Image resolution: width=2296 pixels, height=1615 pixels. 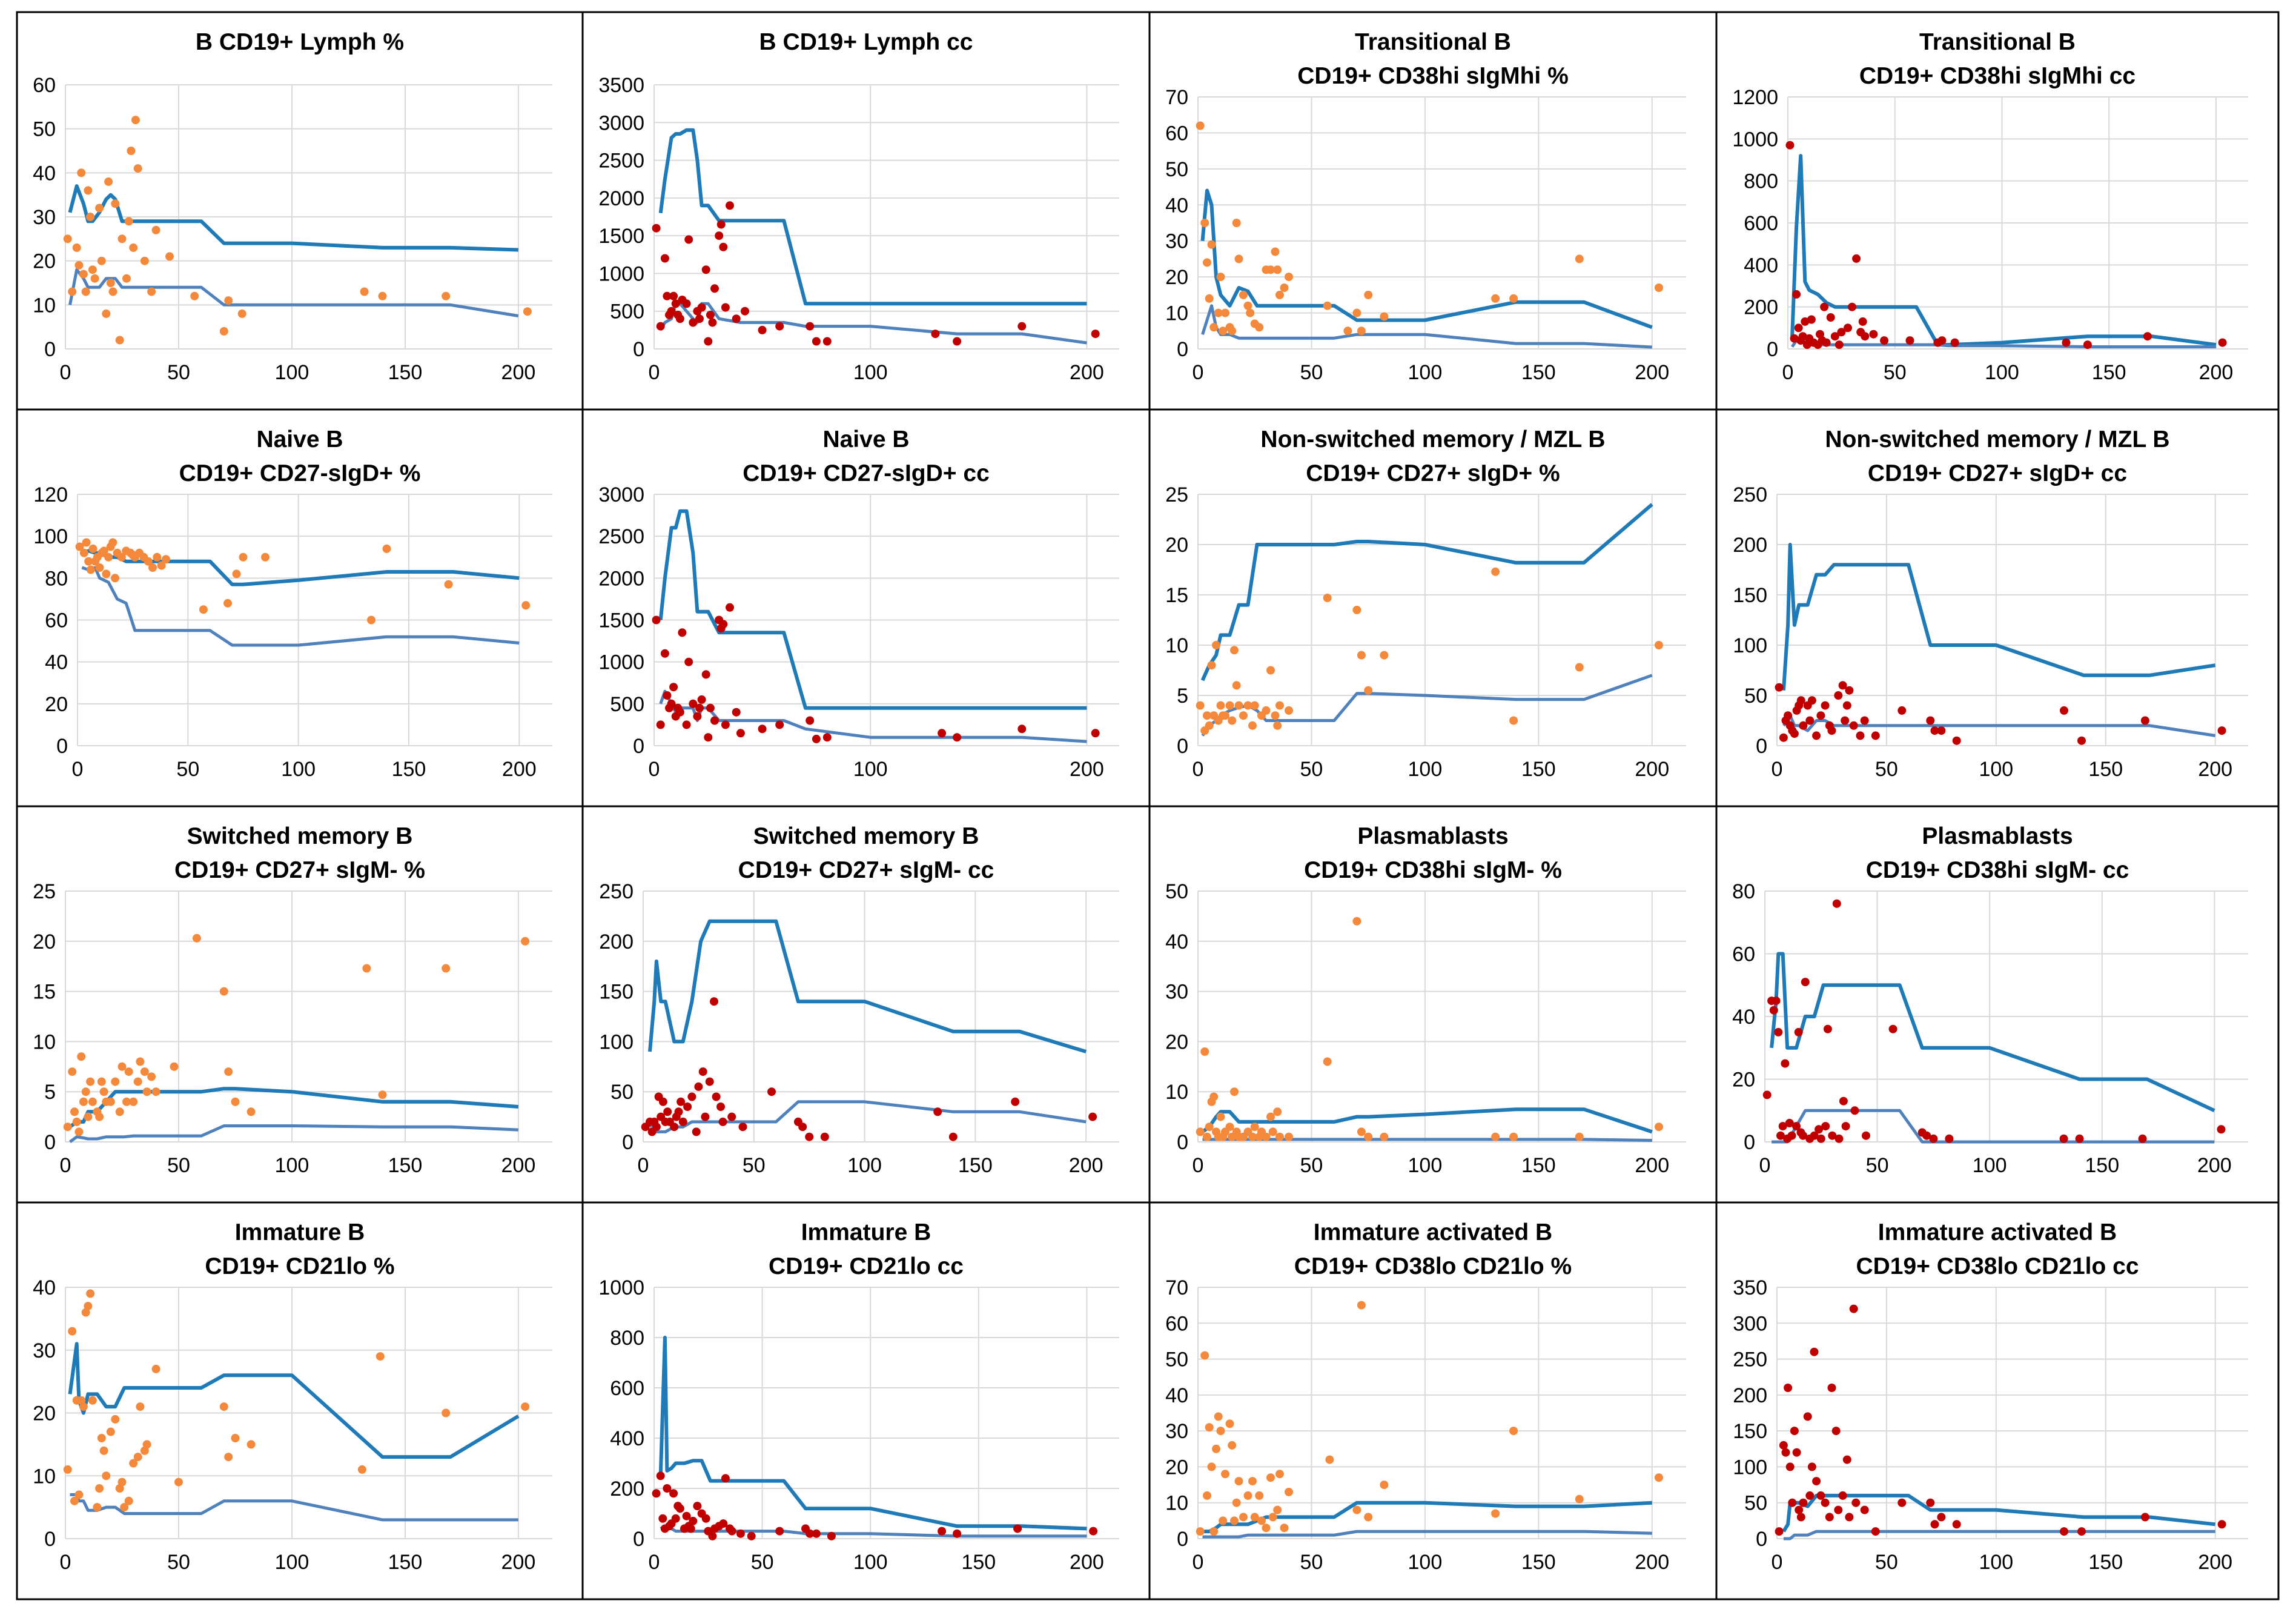 What do you see at coordinates (44, 1476) in the screenshot?
I see `y-tick-label: 10` at bounding box center [44, 1476].